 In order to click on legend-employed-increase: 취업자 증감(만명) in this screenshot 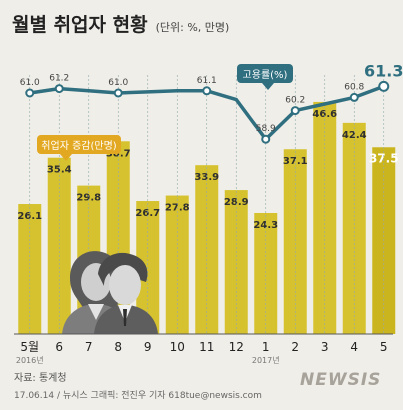, I will do `click(79, 148)`.